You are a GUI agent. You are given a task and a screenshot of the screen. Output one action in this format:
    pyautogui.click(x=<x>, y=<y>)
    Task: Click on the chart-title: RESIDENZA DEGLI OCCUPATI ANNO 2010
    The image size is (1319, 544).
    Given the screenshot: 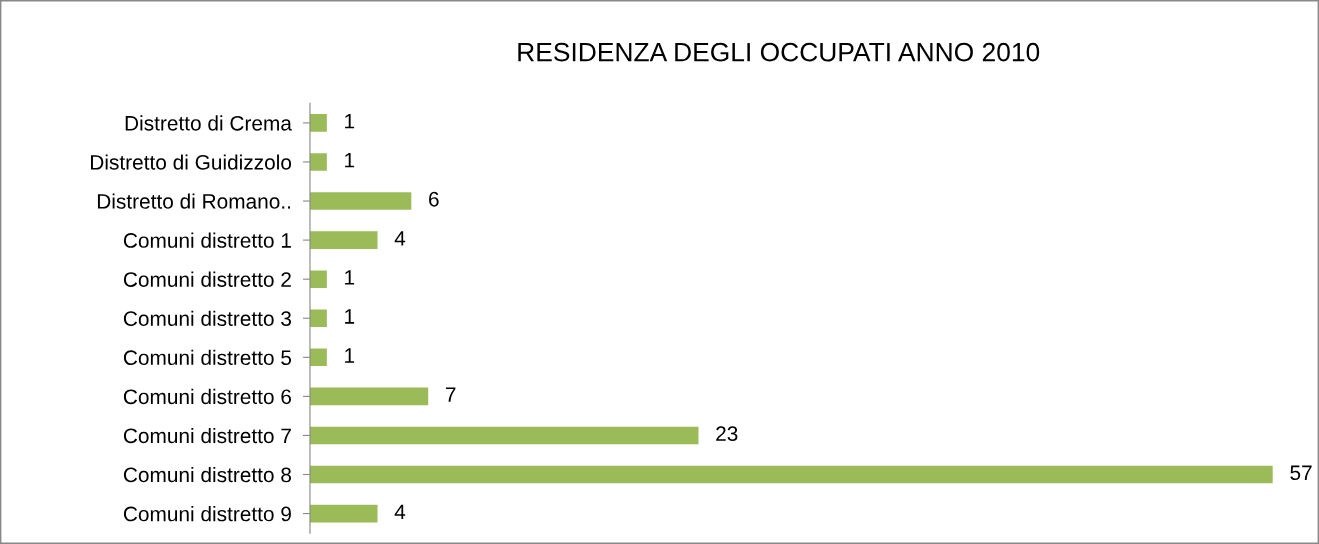 What is the action you would take?
    pyautogui.click(x=779, y=52)
    